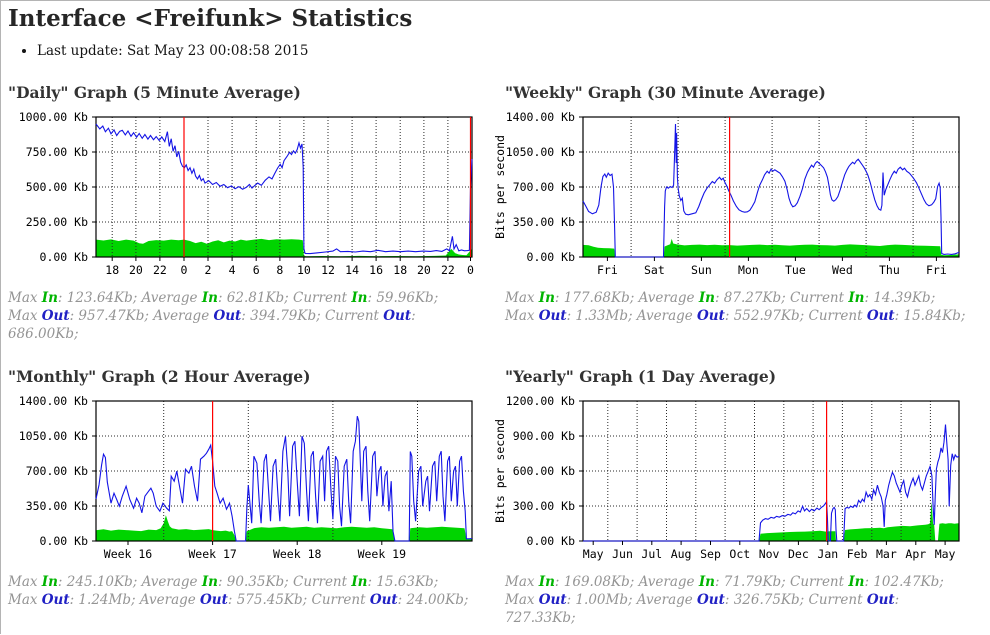  What do you see at coordinates (382, 554) in the screenshot?
I see `svg-text: Week 19` at bounding box center [382, 554].